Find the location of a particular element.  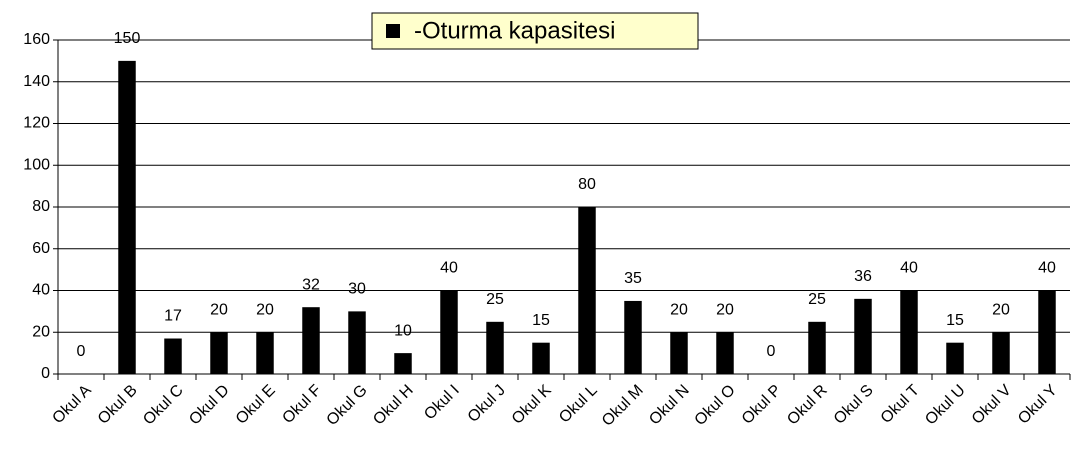

y-tick-label: 60 is located at coordinates (41, 248).